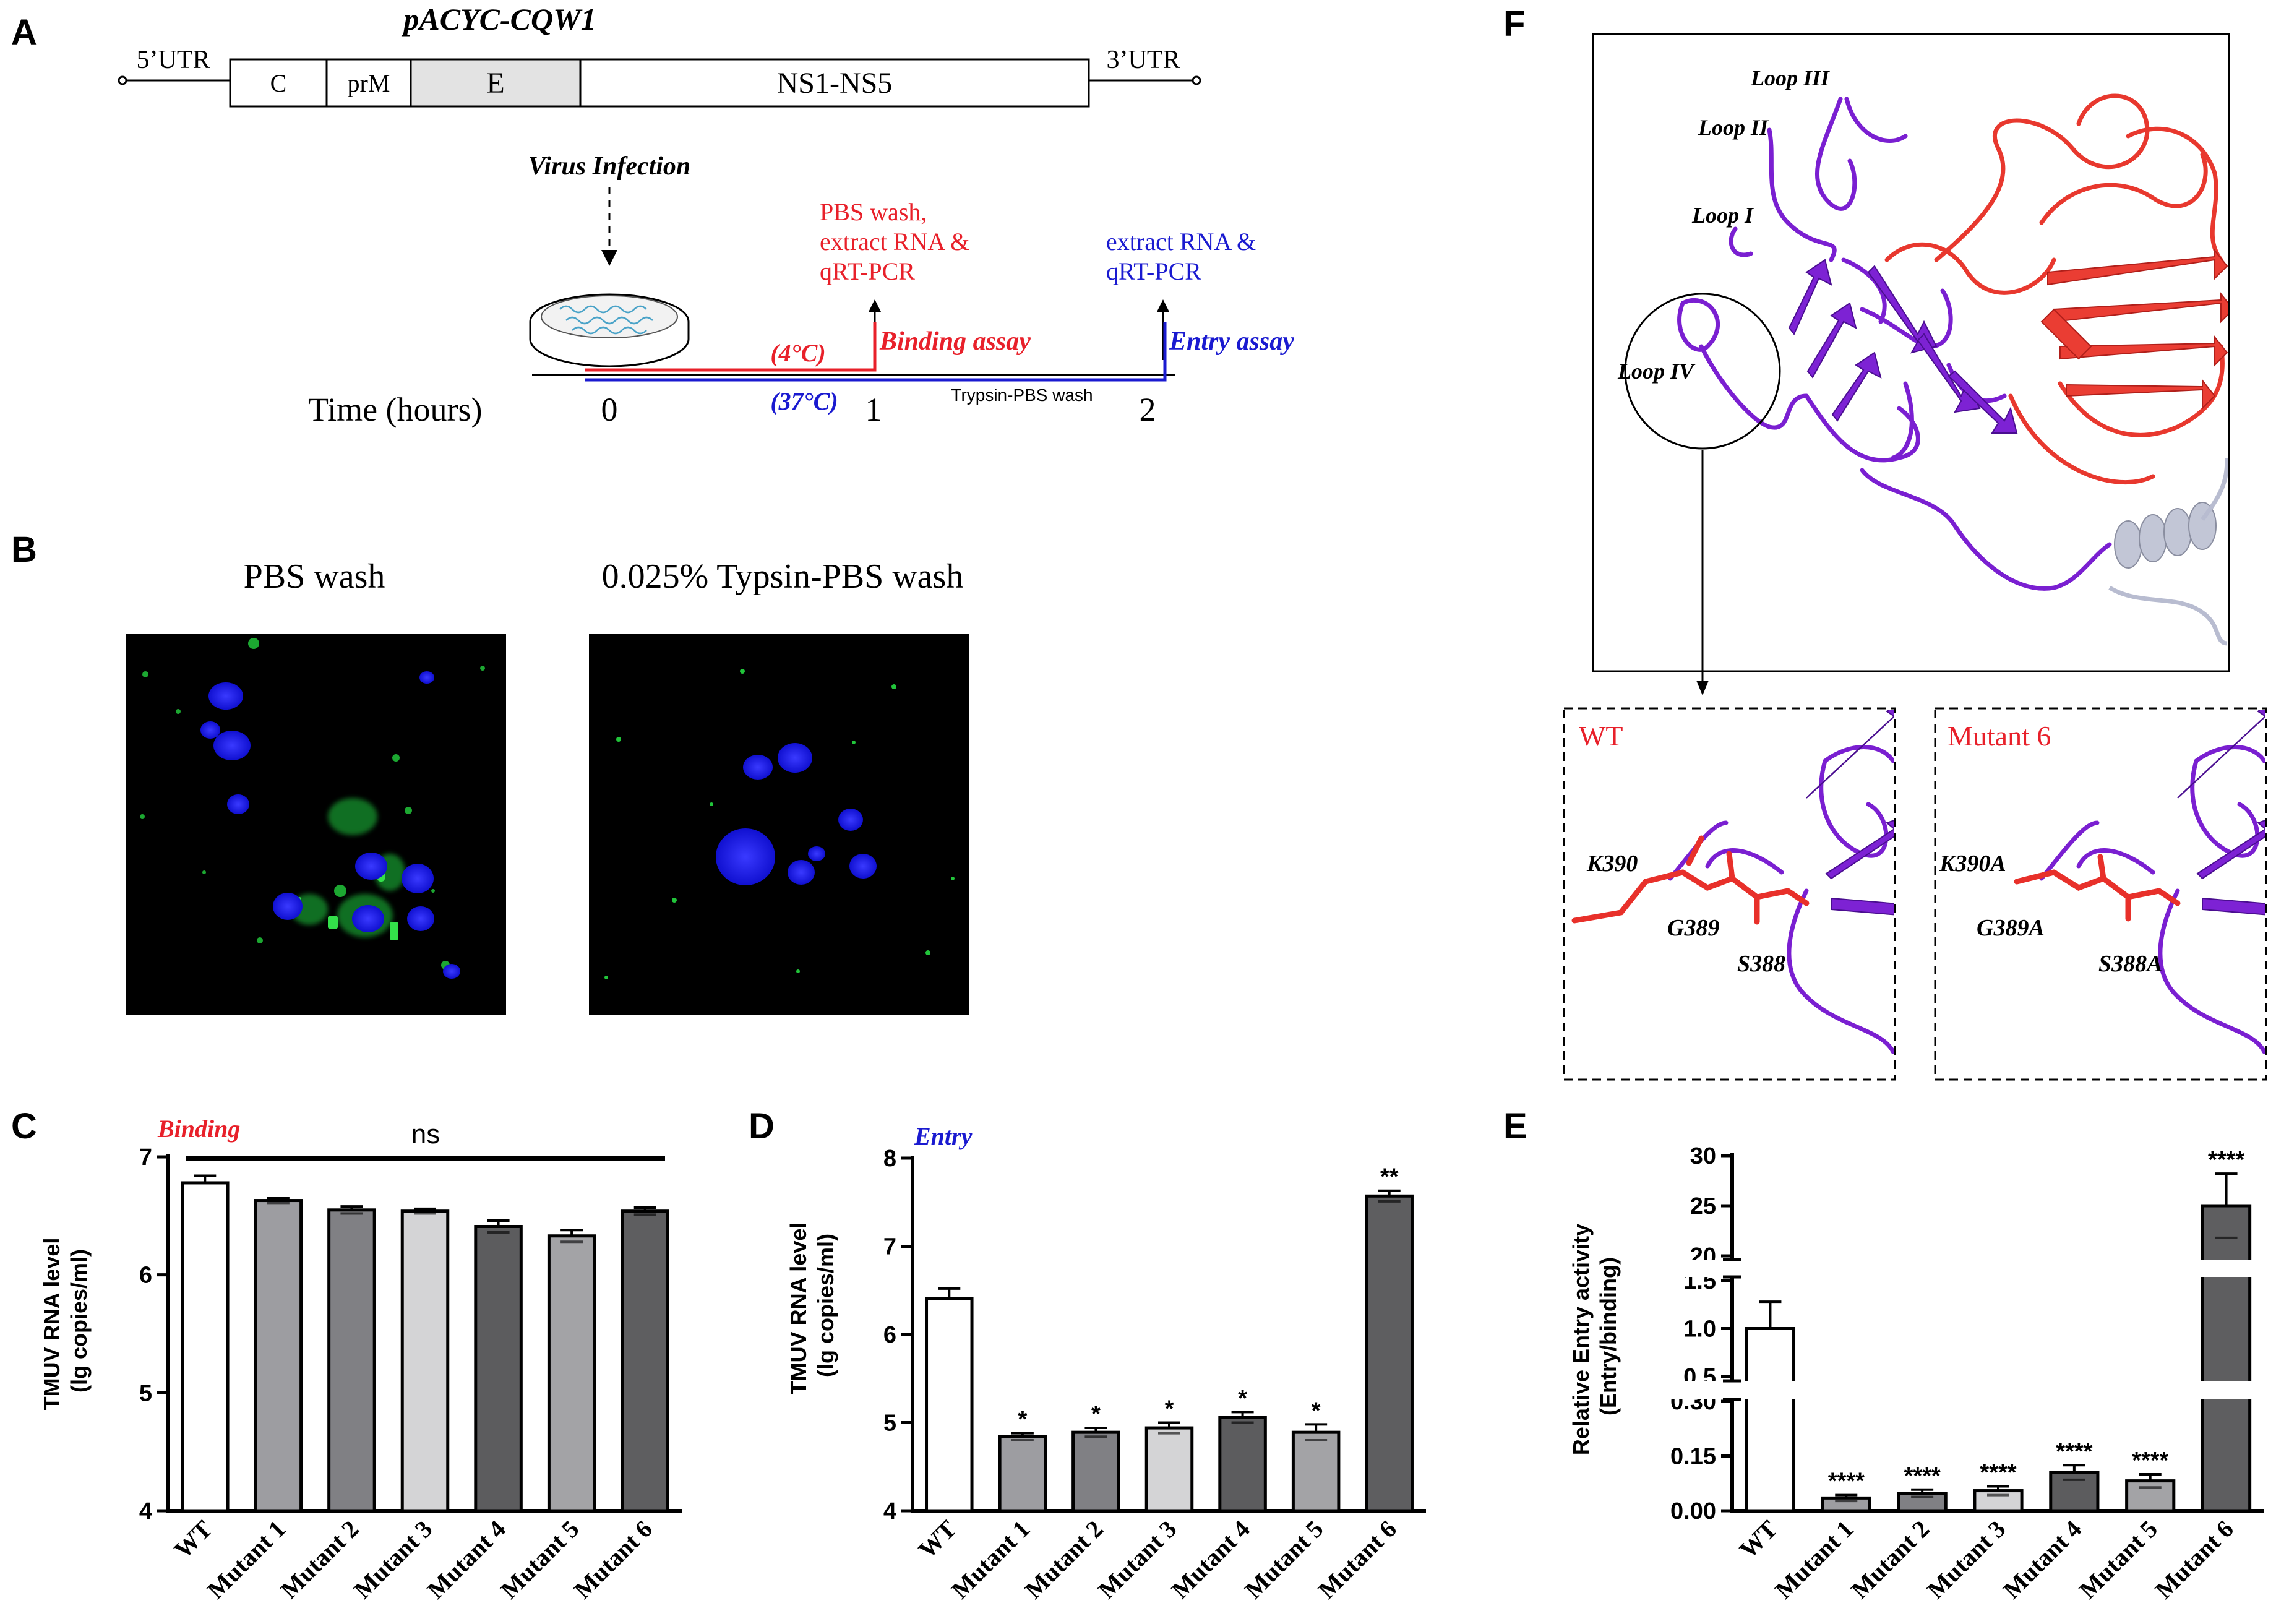  I want to click on chart-e-ytick-label: 0.00, so click(1693, 1511).